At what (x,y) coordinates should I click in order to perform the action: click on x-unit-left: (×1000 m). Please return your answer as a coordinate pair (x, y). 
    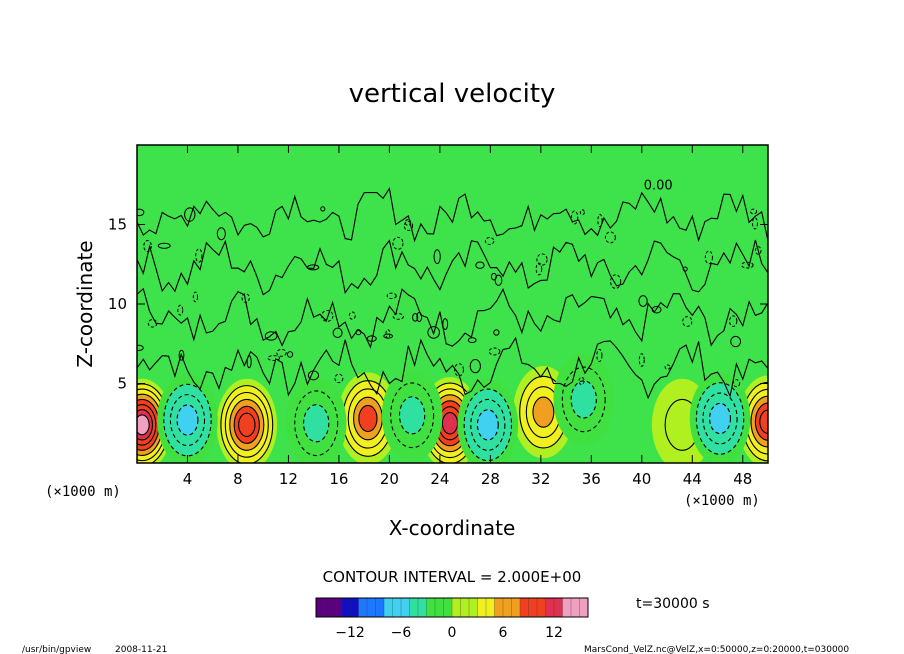
    Looking at the image, I should click on (83, 492).